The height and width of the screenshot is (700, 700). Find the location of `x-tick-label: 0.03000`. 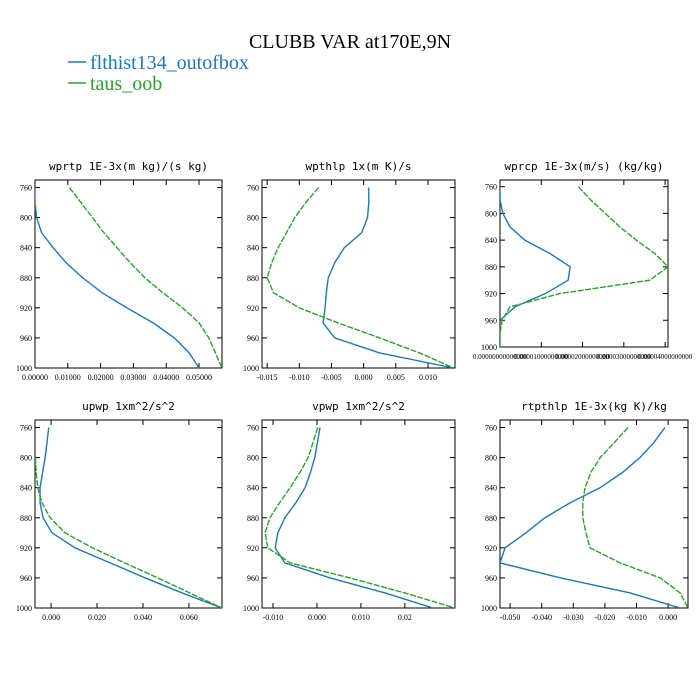

x-tick-label: 0.03000 is located at coordinates (133, 377).